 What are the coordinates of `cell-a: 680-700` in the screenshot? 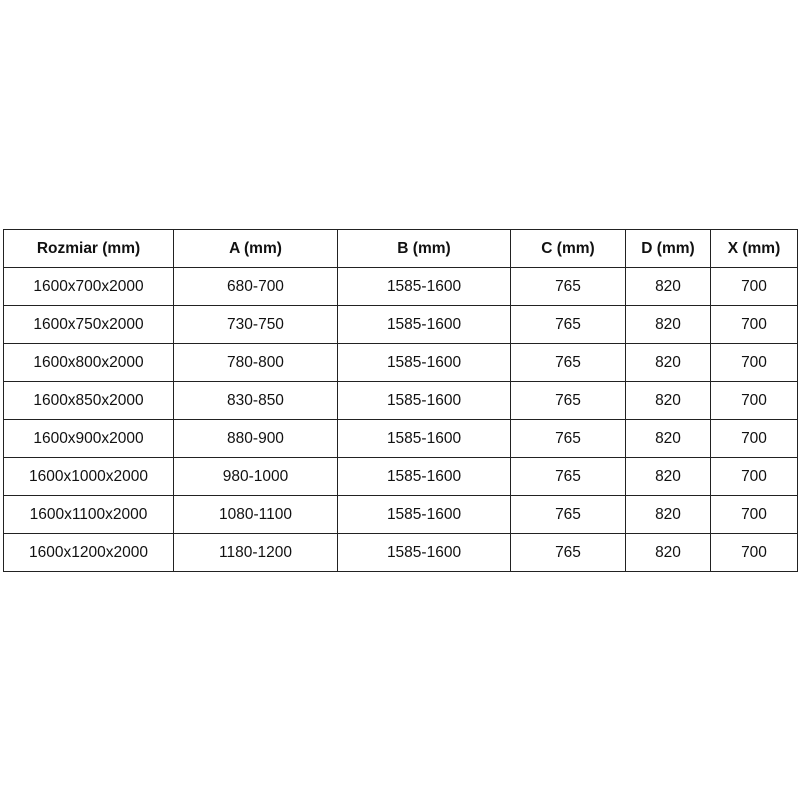 It's located at (255, 286).